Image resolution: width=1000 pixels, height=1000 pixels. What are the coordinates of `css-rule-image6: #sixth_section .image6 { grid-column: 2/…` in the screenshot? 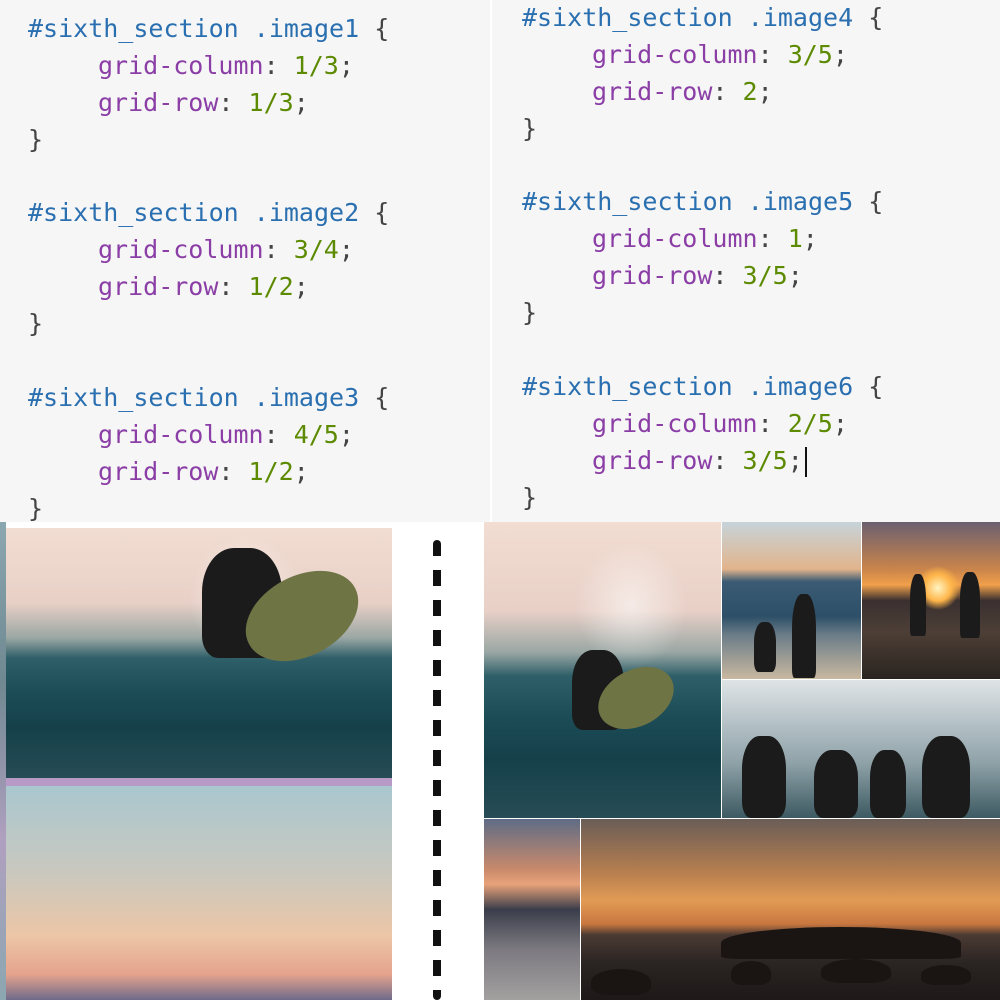 It's located at (761, 443).